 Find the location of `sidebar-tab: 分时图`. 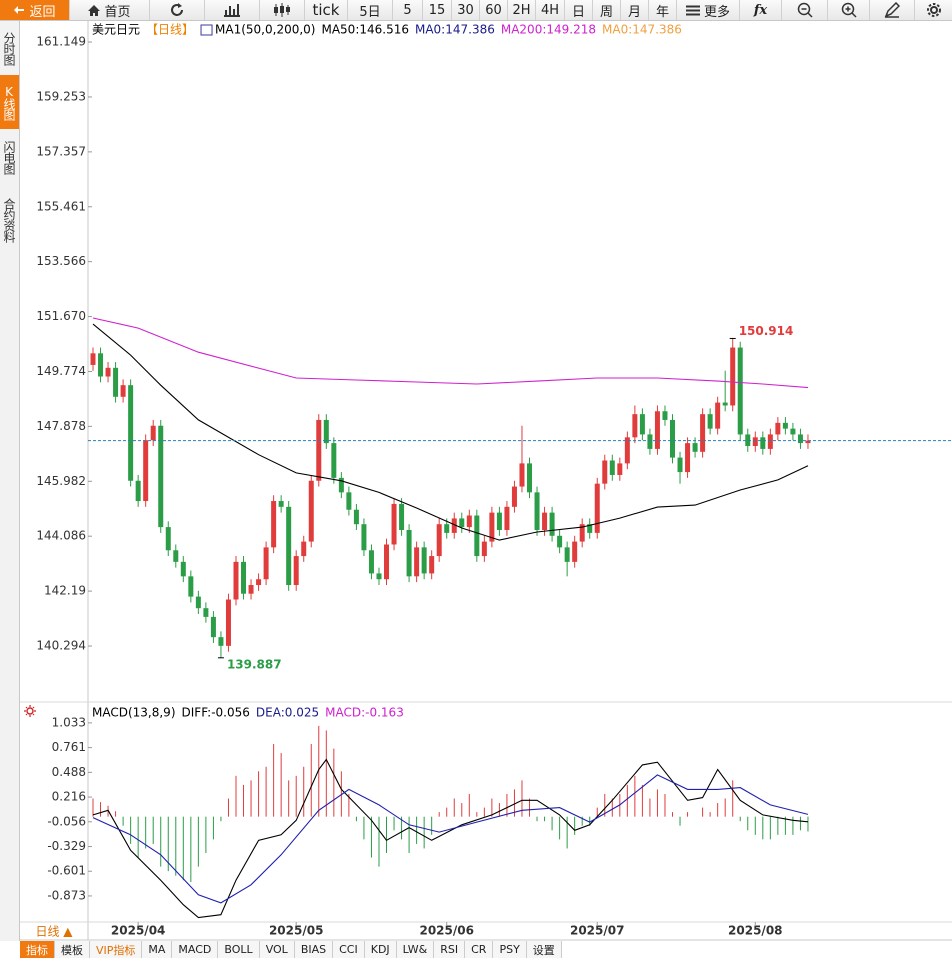

sidebar-tab: 分时图 is located at coordinates (9, 48).